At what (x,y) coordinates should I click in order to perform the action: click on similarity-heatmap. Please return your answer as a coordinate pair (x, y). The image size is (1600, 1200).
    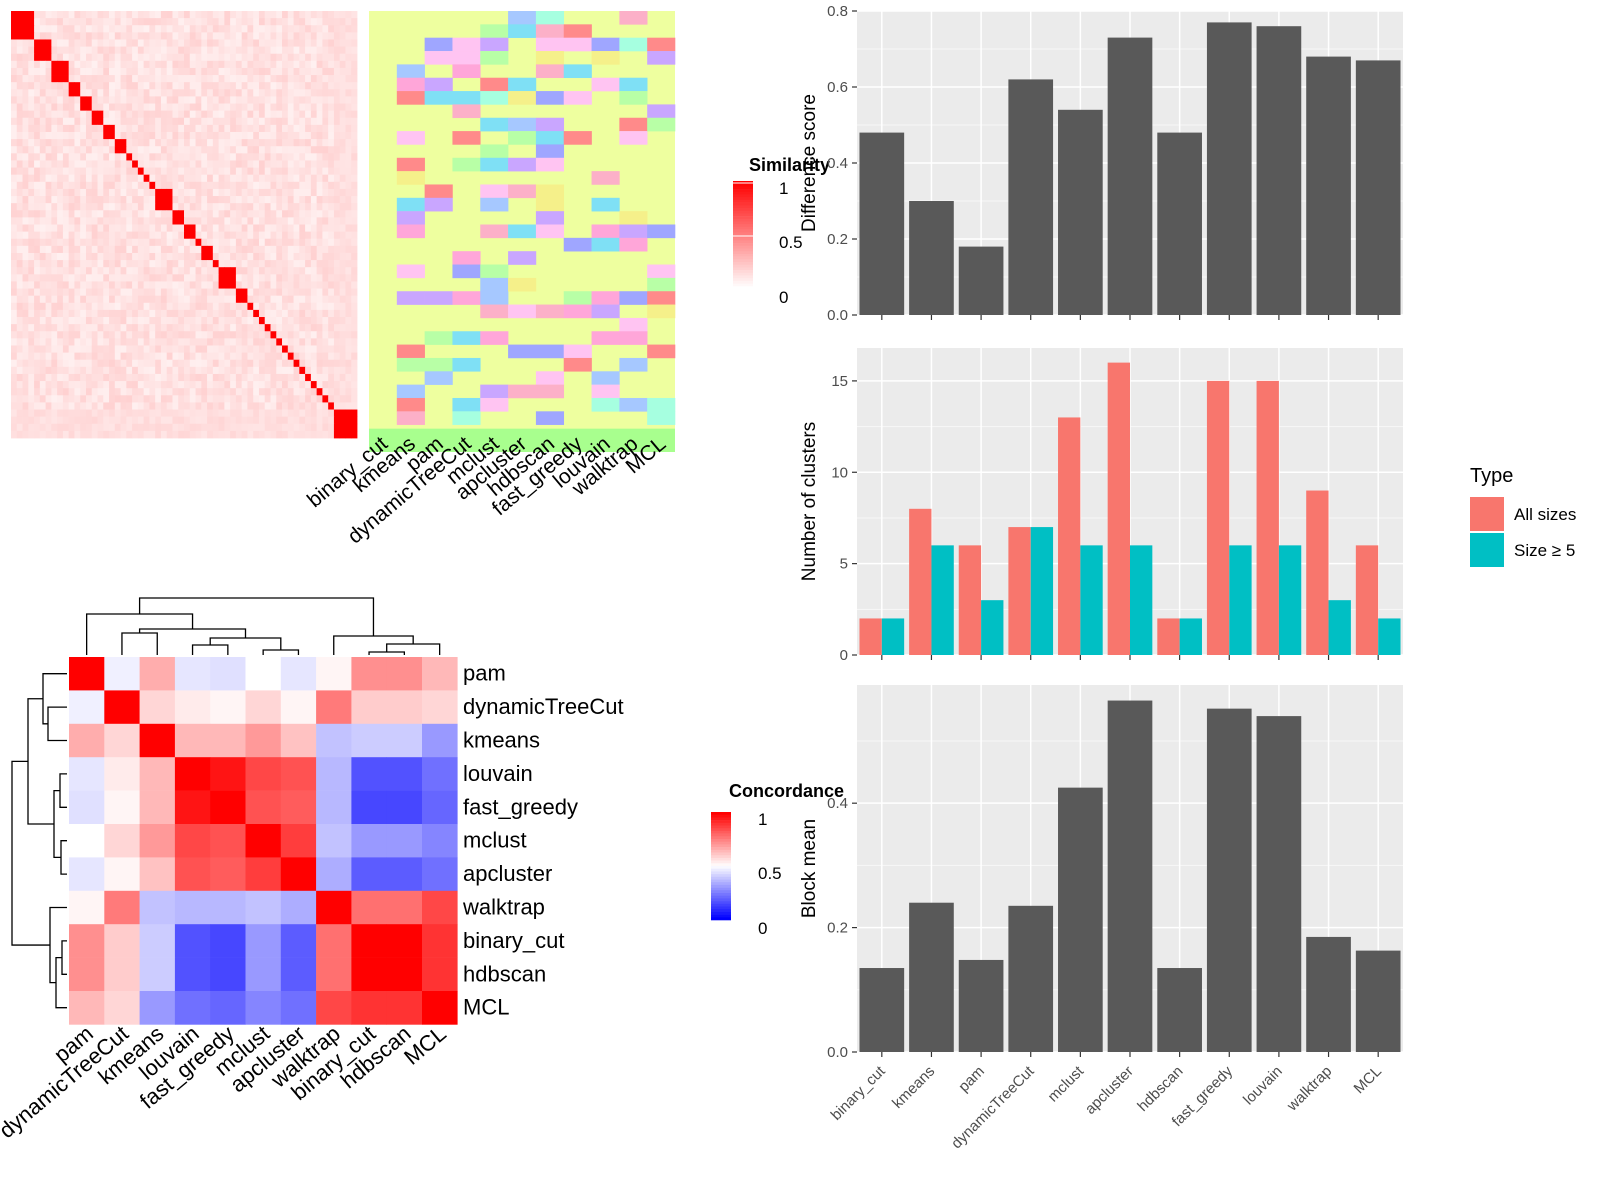
    Looking at the image, I should click on (184, 225).